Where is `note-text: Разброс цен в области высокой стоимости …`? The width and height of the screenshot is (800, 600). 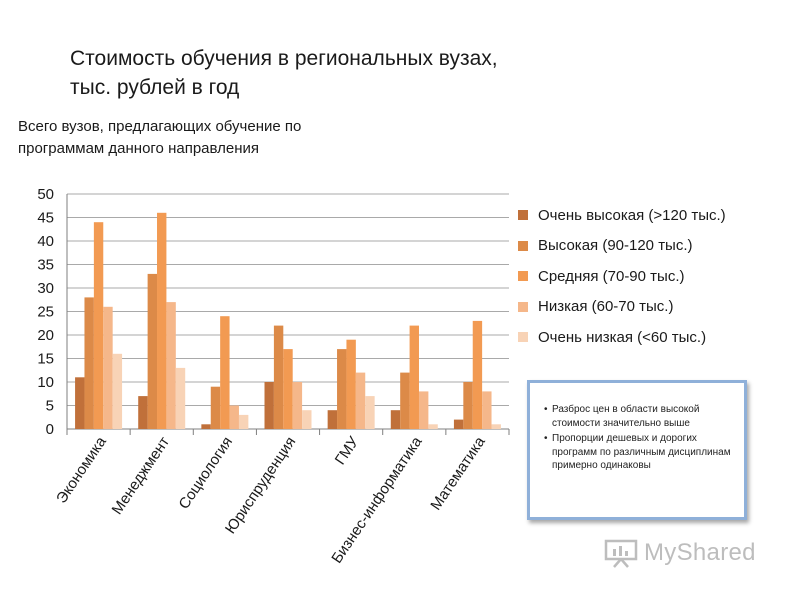
note-text: Разброс цен в области высокой стоимости … is located at coordinates (626, 416).